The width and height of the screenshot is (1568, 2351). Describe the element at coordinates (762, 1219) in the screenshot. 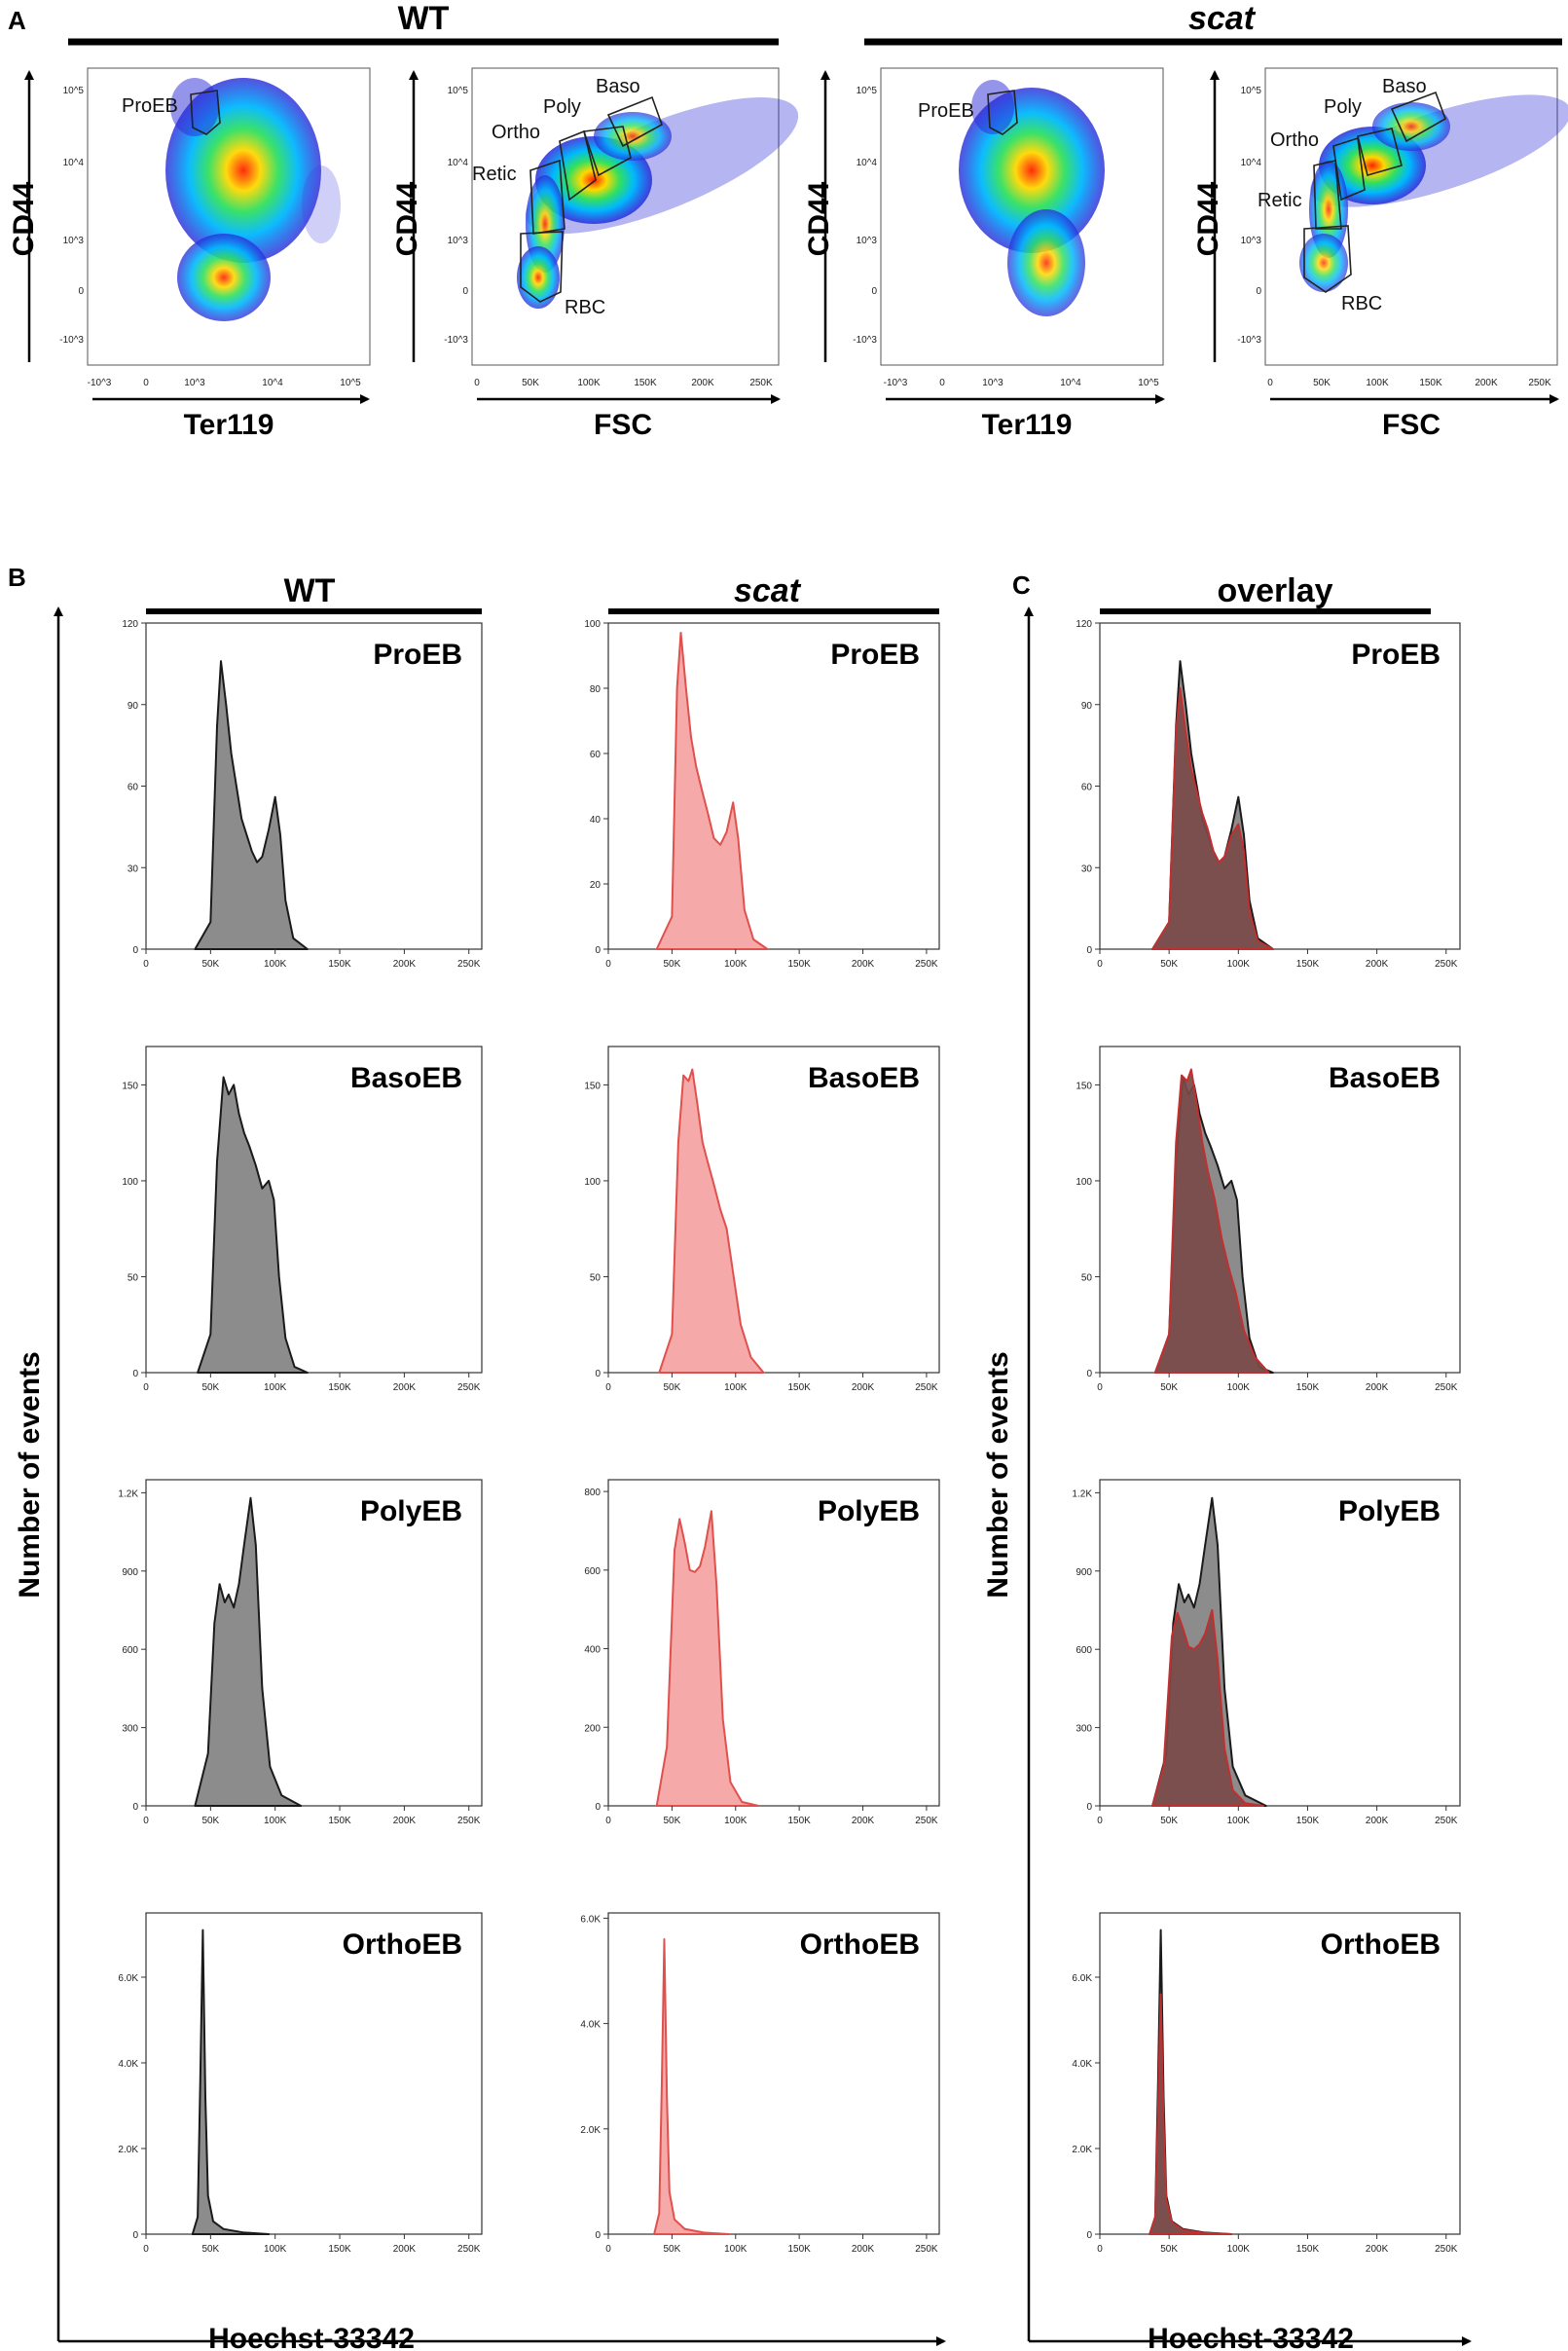

I see `histogram-scat-basoeb: 0 50 100 150 0 50K 100K 150K 200K 250K BasoEB` at that location.